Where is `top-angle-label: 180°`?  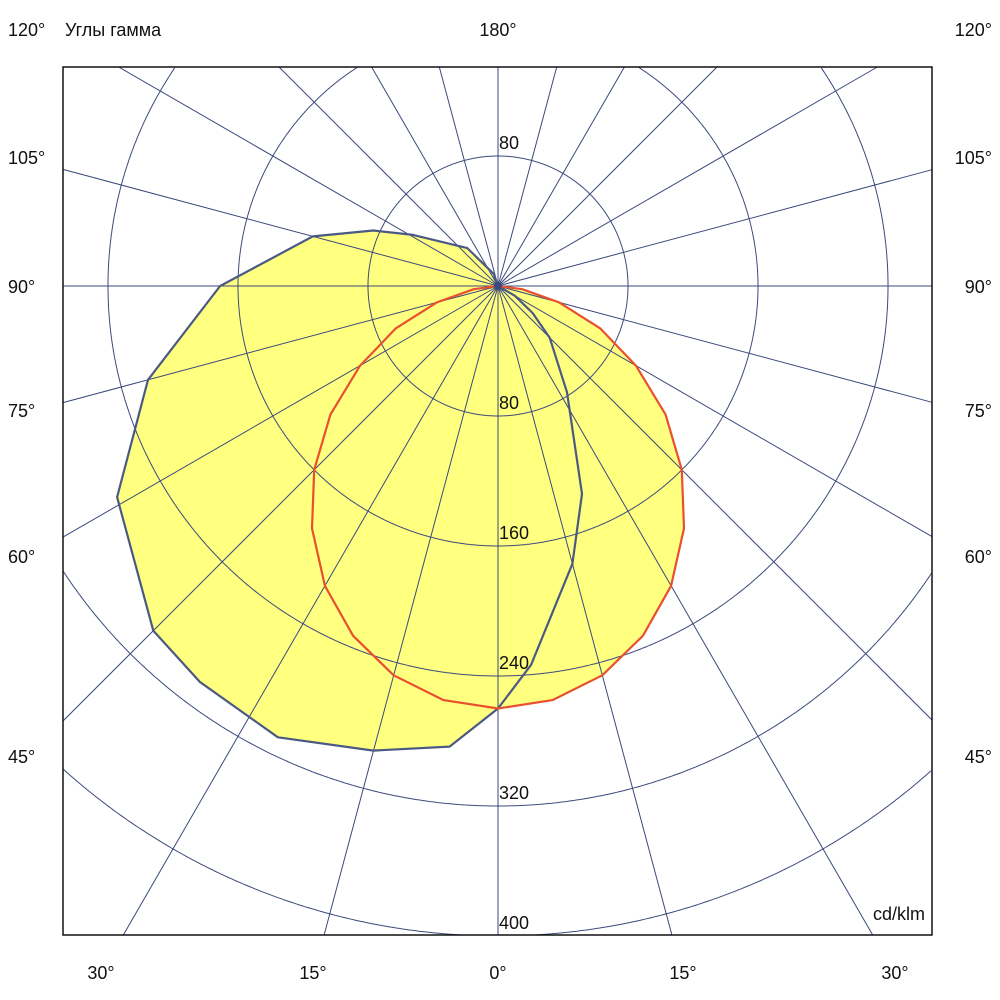 top-angle-label: 180° is located at coordinates (497, 30).